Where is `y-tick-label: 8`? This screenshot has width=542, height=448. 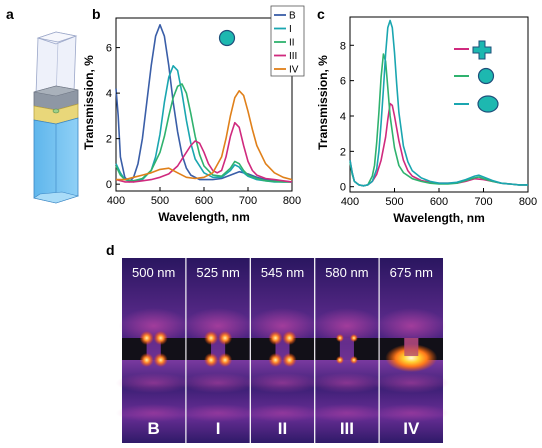 y-tick-label: 8 is located at coordinates (343, 46).